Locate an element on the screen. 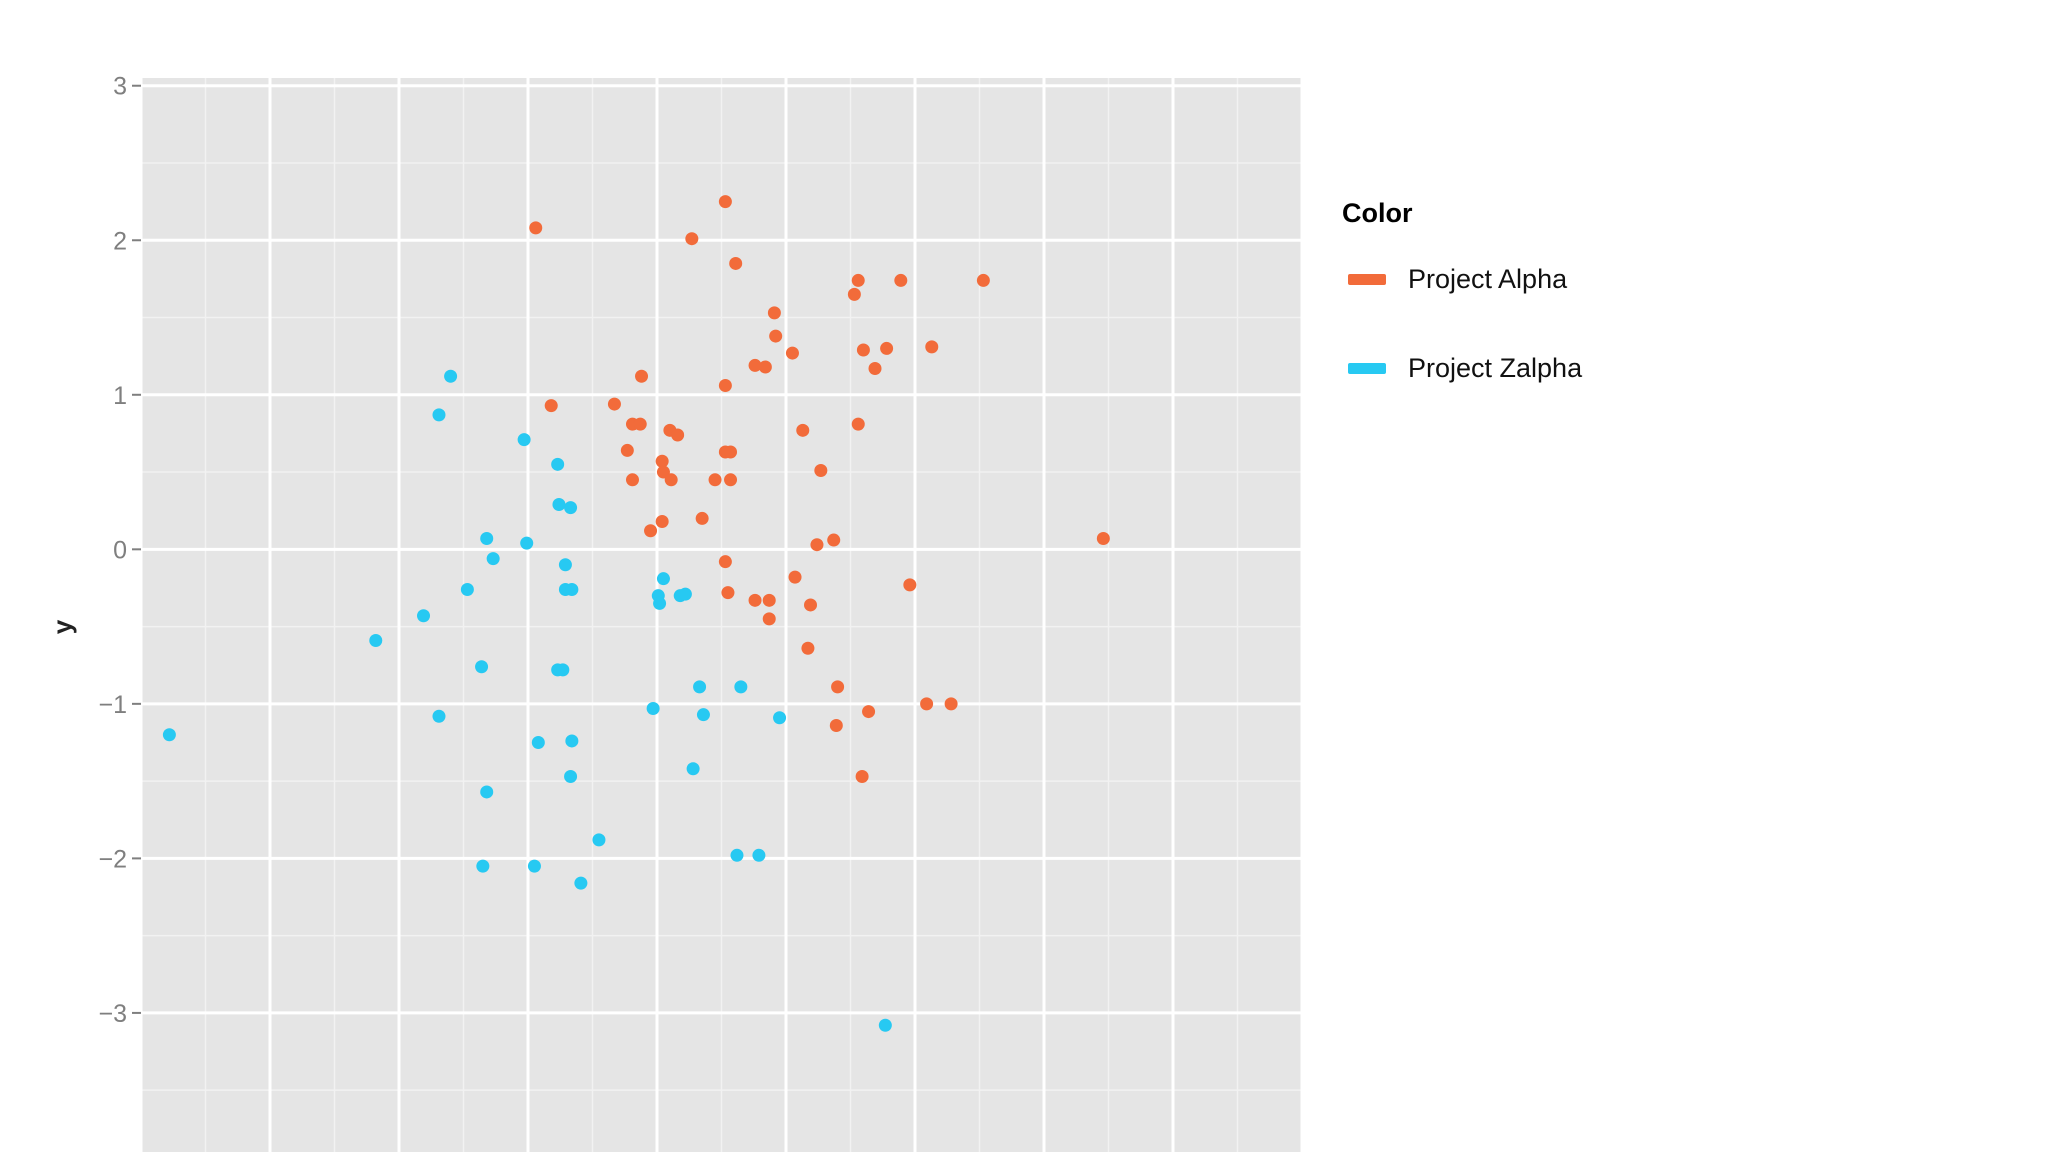 The image size is (2048, 1157). legend-title: Color is located at coordinates (1377, 213).